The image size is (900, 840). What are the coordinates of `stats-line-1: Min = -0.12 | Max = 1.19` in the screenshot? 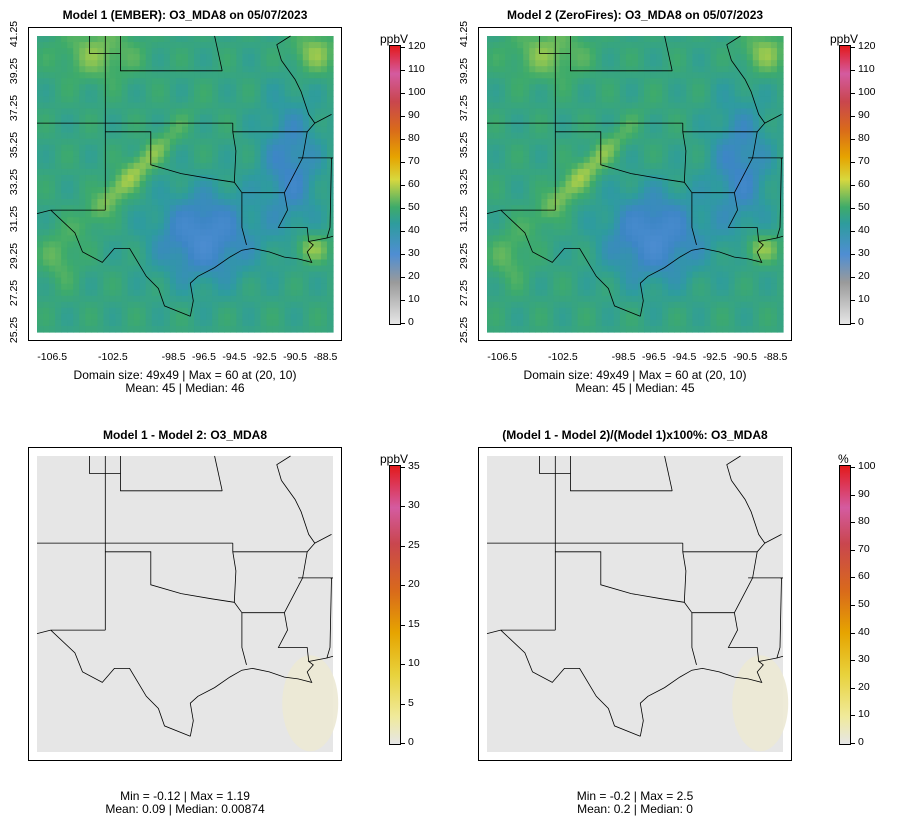 It's located at (185, 796).